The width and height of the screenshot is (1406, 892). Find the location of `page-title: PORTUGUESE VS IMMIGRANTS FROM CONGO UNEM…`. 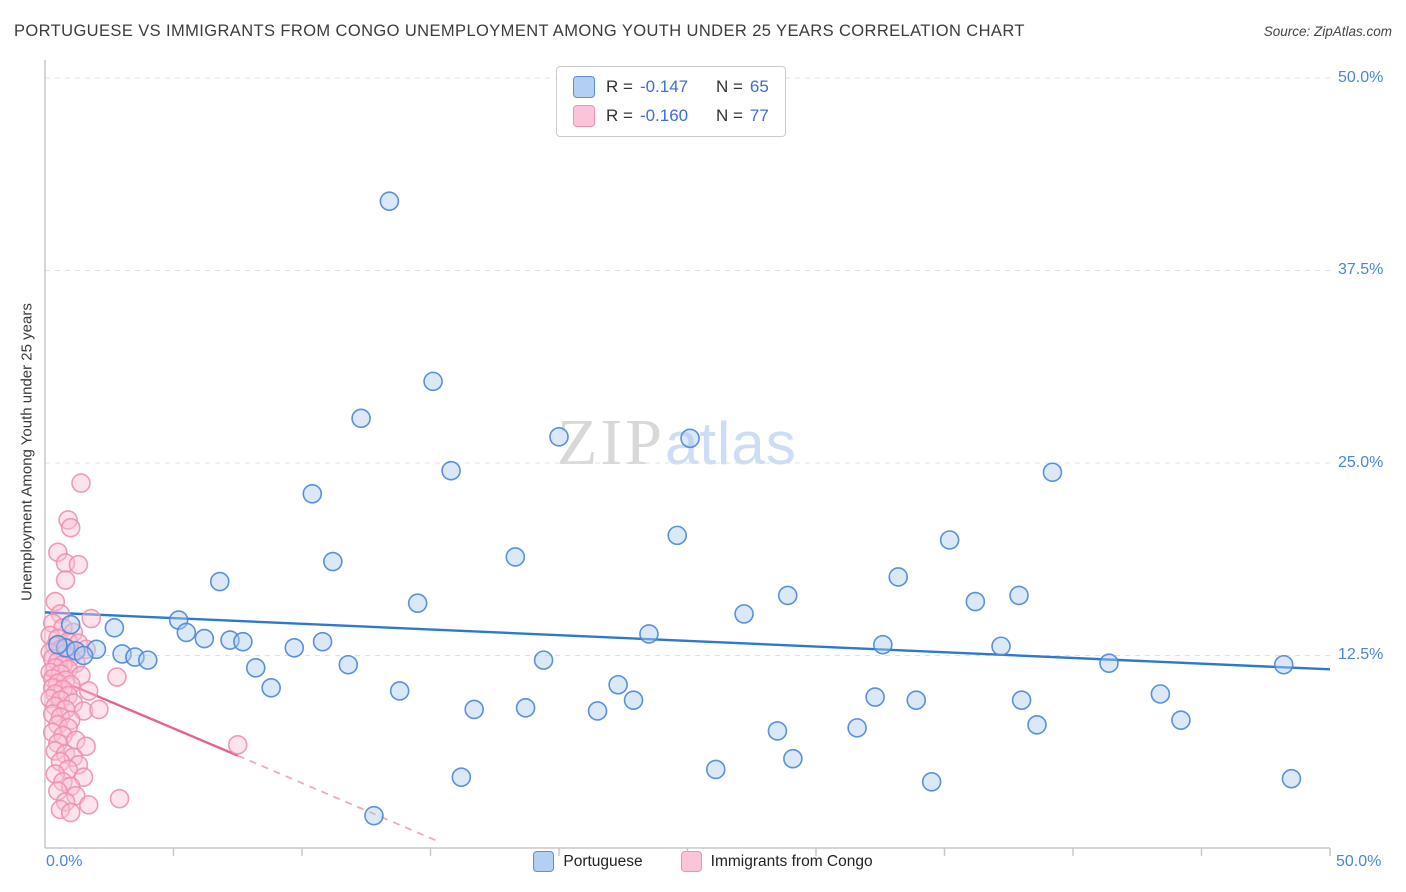

page-title: PORTUGUESE VS IMMIGRANTS FROM CONGO UNEM… is located at coordinates (519, 31).